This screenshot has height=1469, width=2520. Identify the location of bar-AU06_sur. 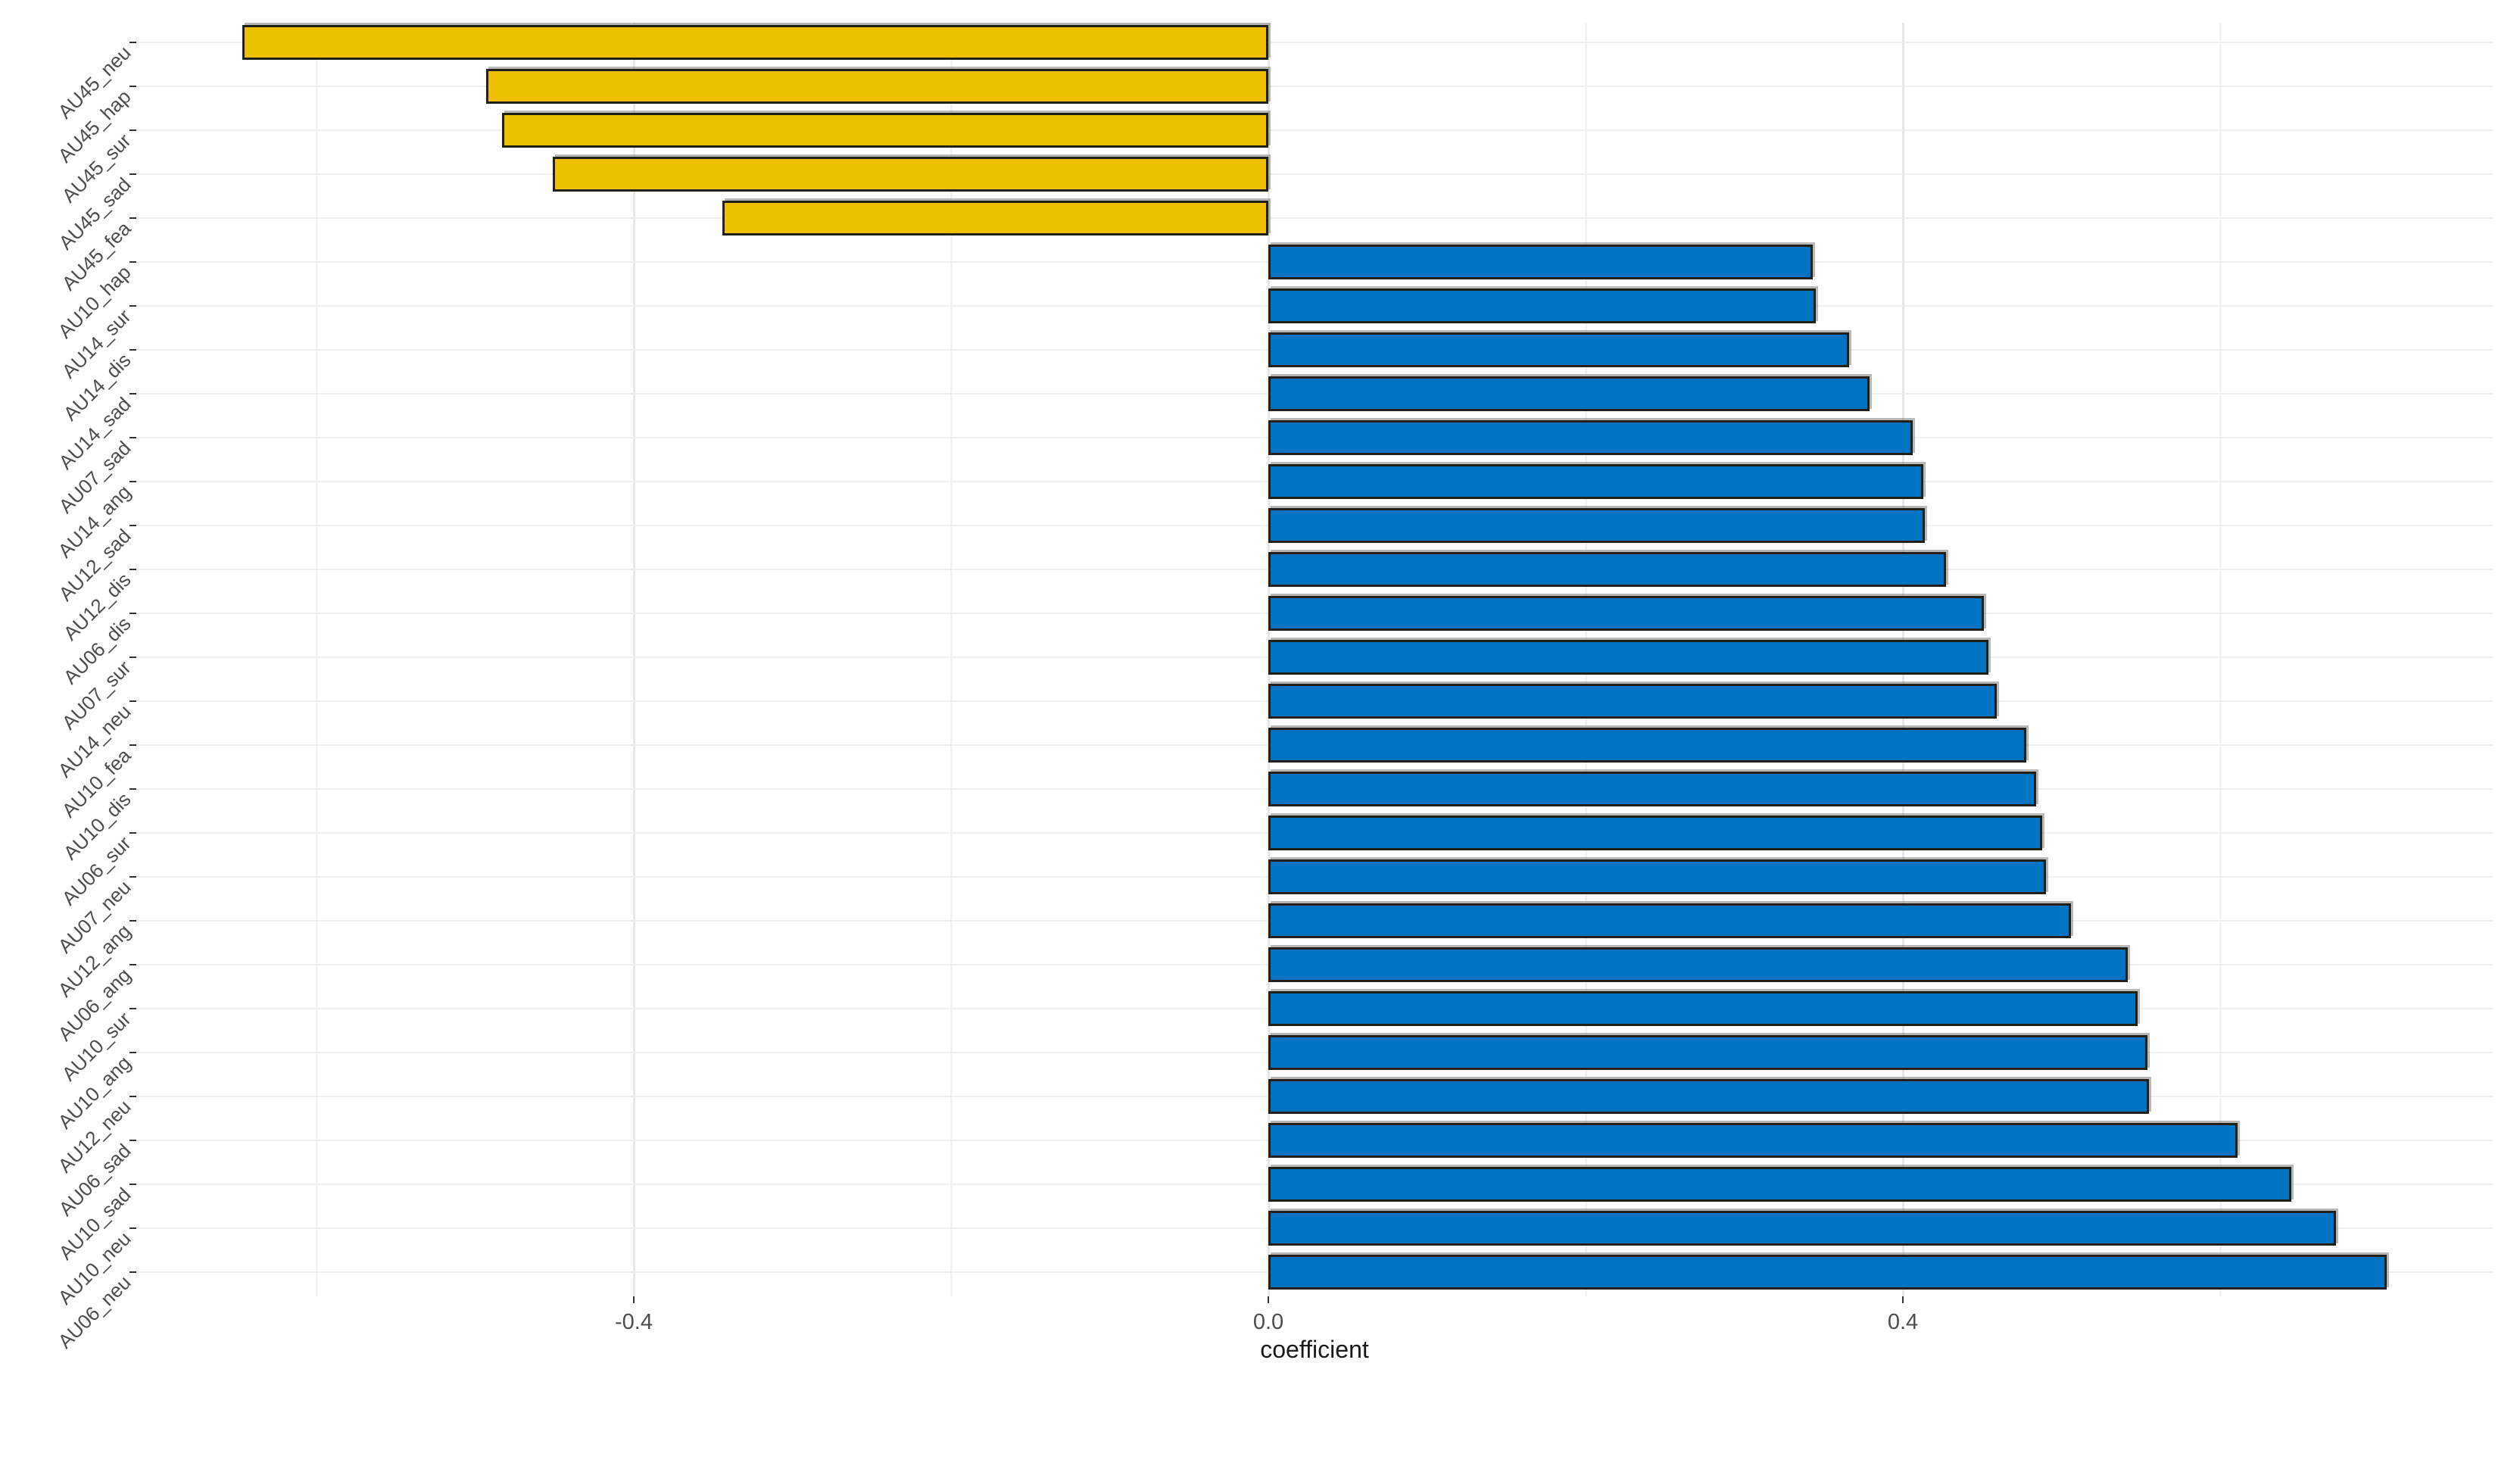
(1655, 833).